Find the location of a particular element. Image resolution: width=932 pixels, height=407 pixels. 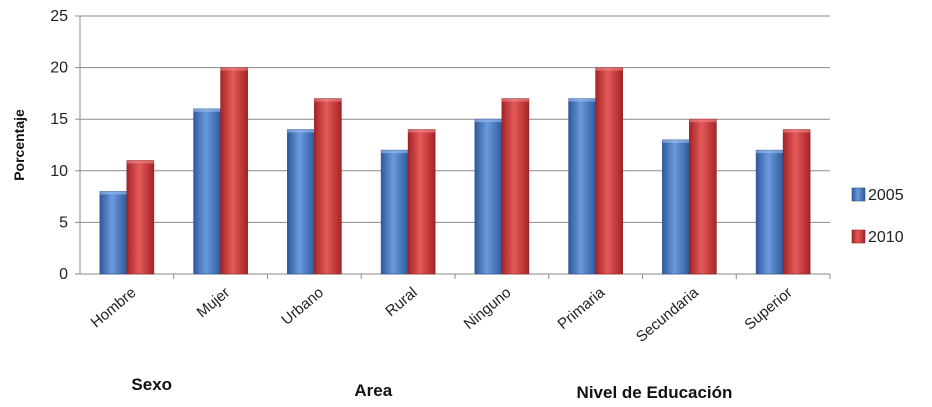

bar-2010-urbano is located at coordinates (328, 186).